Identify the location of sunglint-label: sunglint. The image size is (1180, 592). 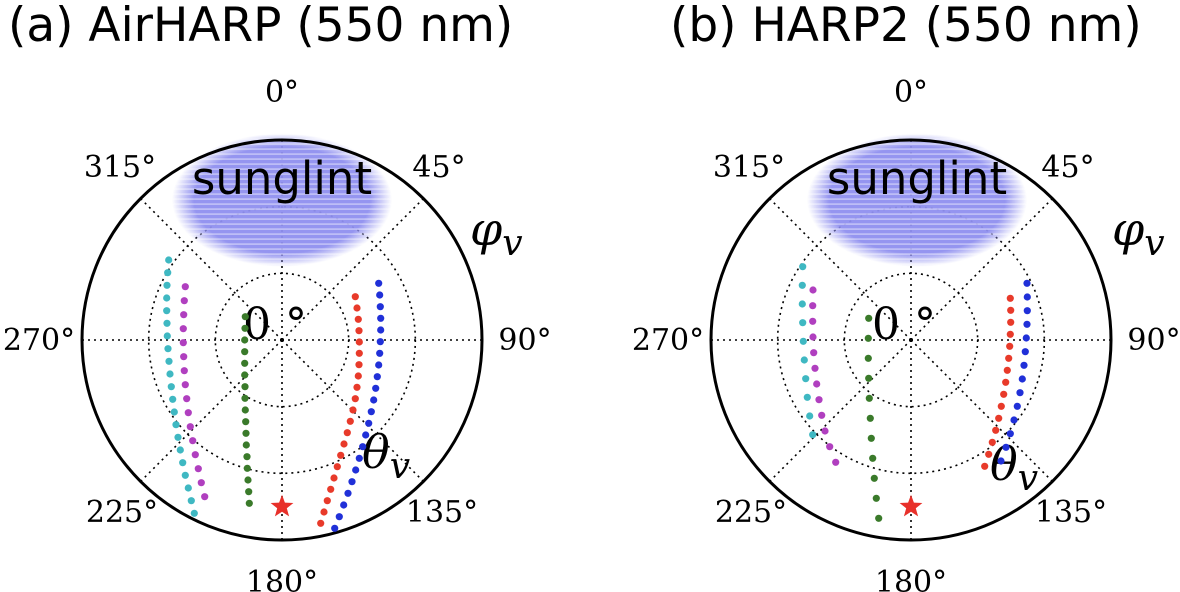
(282, 178).